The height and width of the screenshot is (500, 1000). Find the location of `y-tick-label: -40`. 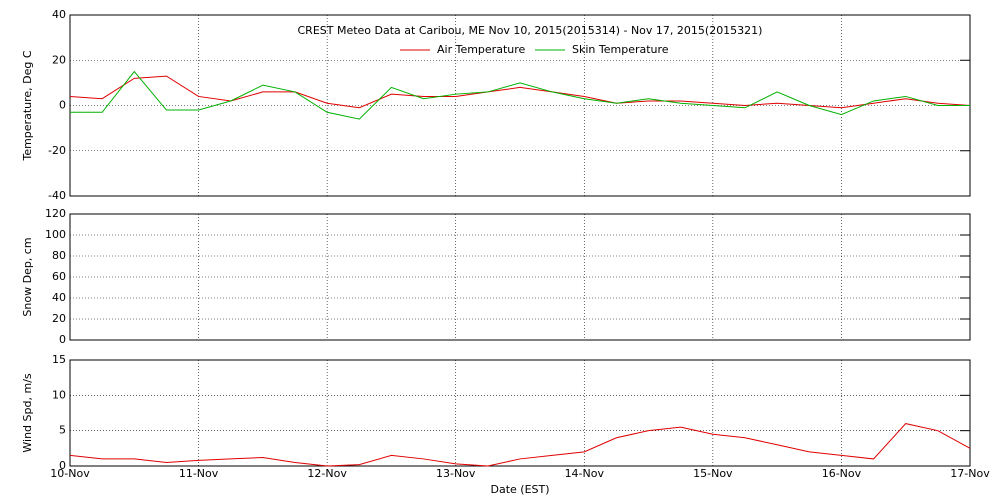

y-tick-label: -40 is located at coordinates (57, 195).